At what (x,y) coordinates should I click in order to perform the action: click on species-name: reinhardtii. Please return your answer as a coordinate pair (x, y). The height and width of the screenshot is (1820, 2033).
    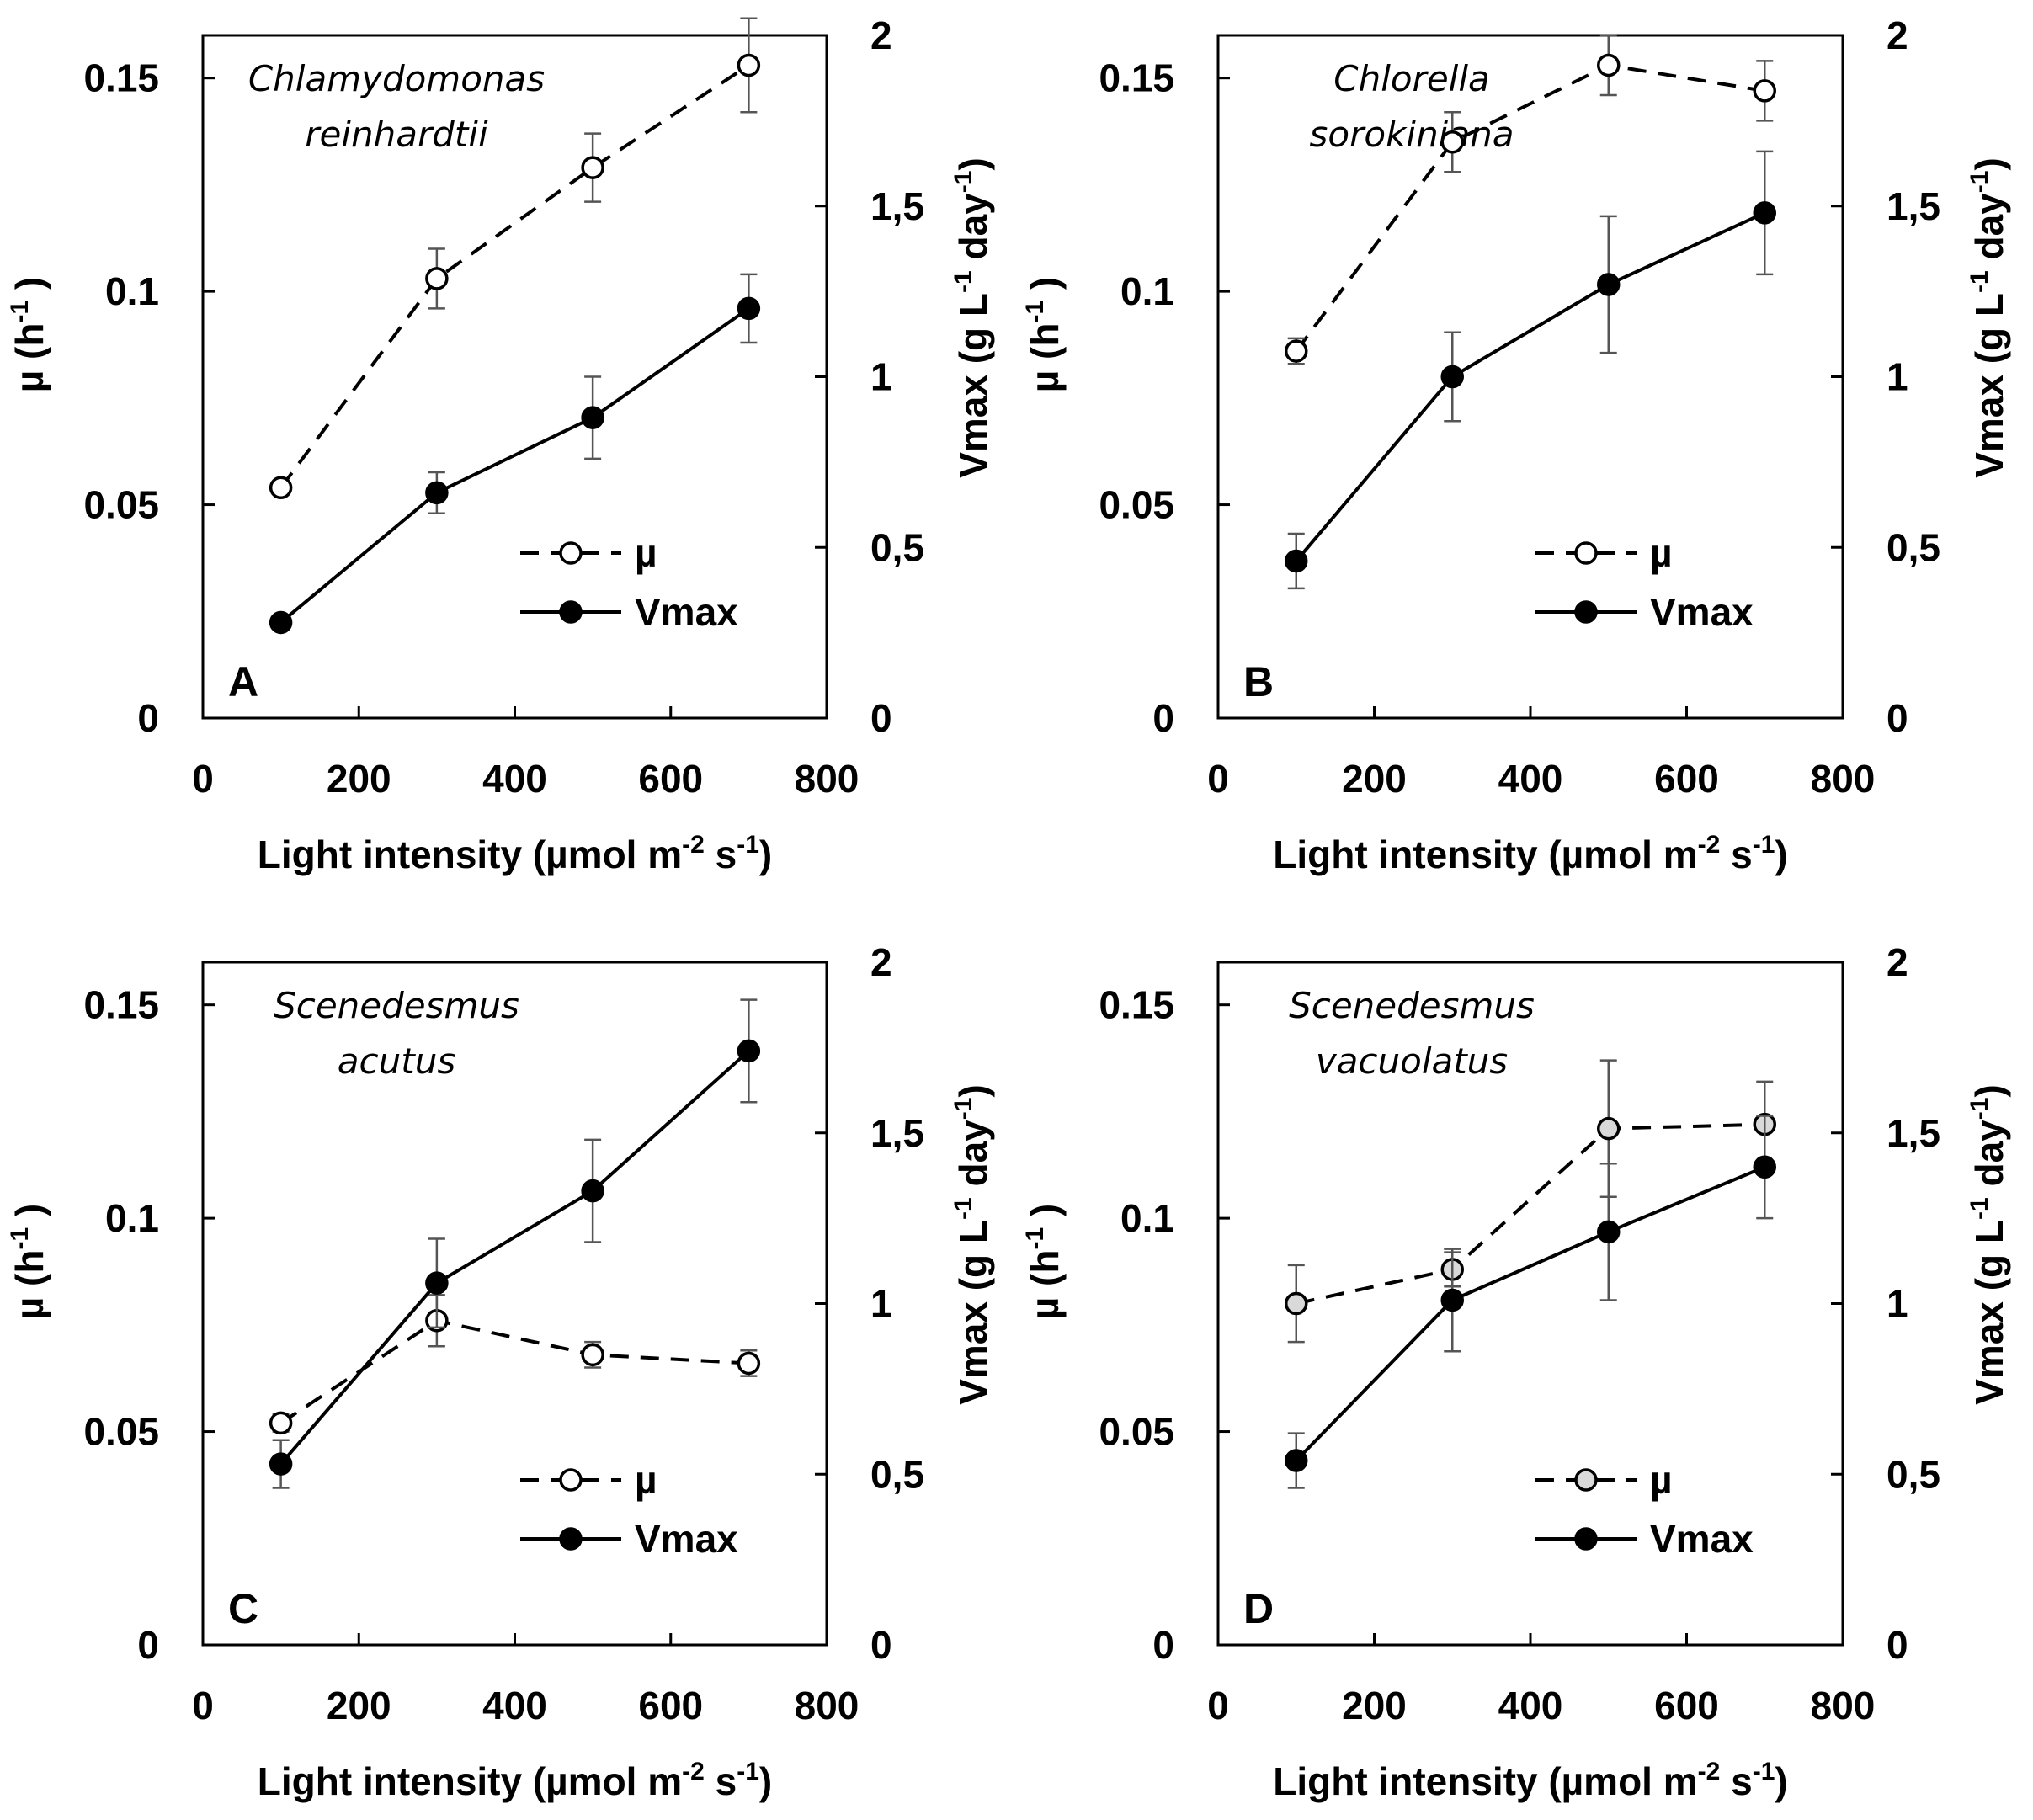
    Looking at the image, I should click on (396, 134).